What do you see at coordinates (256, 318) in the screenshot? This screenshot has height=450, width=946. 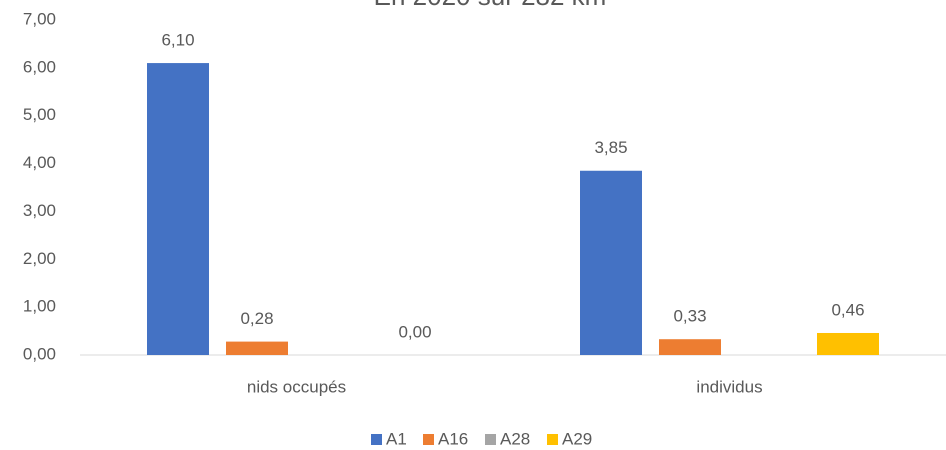 I see `value-label: 0,28` at bounding box center [256, 318].